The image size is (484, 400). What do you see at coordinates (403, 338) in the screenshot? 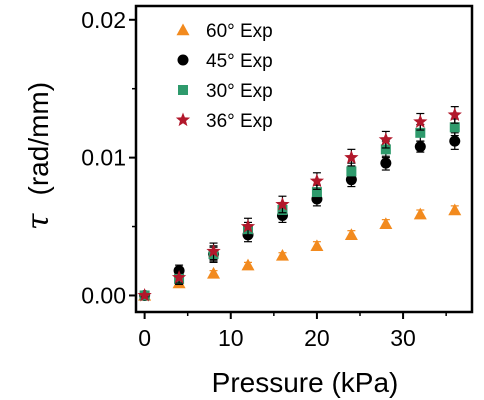
I see `x-tick-label: 30` at bounding box center [403, 338].